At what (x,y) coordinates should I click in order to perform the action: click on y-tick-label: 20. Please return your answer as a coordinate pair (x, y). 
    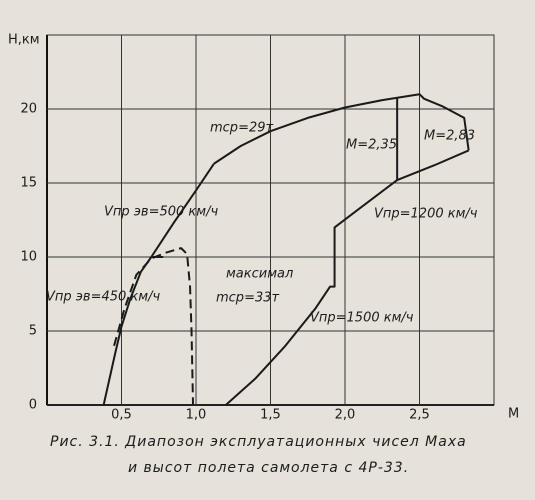
    Looking at the image, I should click on (28, 109).